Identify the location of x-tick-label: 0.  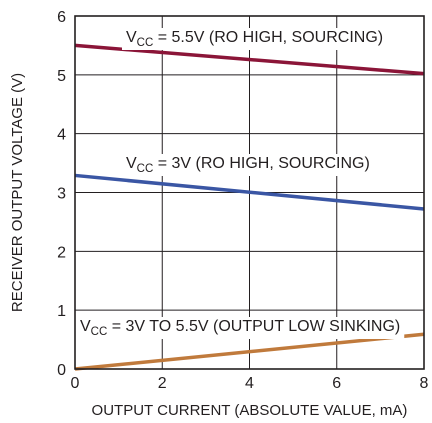
(75, 383).